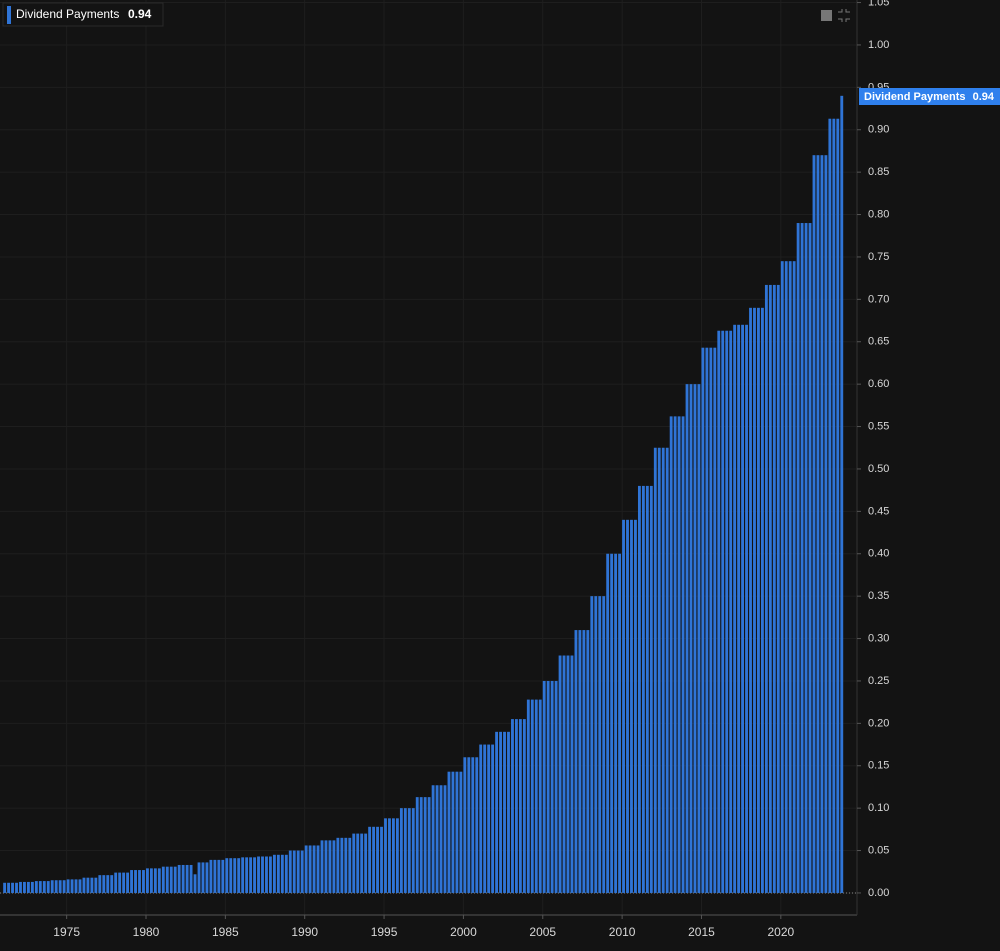 The width and height of the screenshot is (1000, 951). Describe the element at coordinates (844, 15) in the screenshot. I see `collapse-icon` at that location.